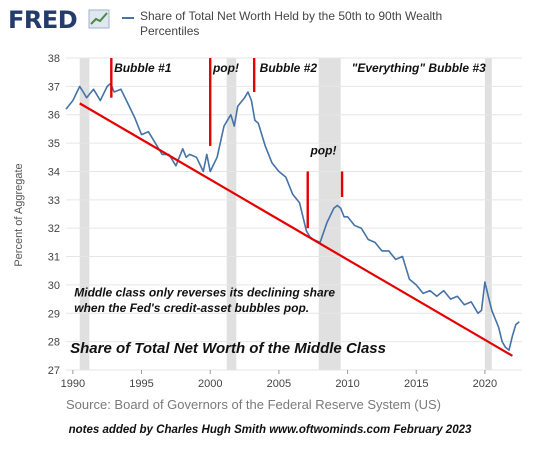 This screenshot has height=454, width=540. I want to click on y-tick-label-32: 32, so click(54, 229).